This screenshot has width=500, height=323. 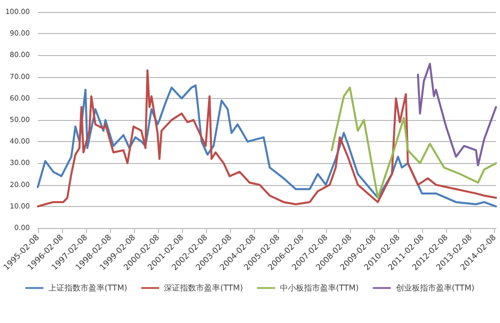 I want to click on legend-label: 上证指数市盈率(TTM), so click(x=88, y=288).